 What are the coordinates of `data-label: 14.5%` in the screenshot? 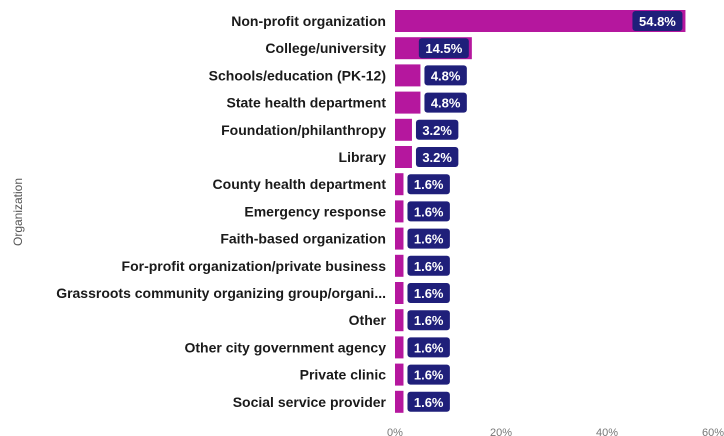 It's located at (443, 48).